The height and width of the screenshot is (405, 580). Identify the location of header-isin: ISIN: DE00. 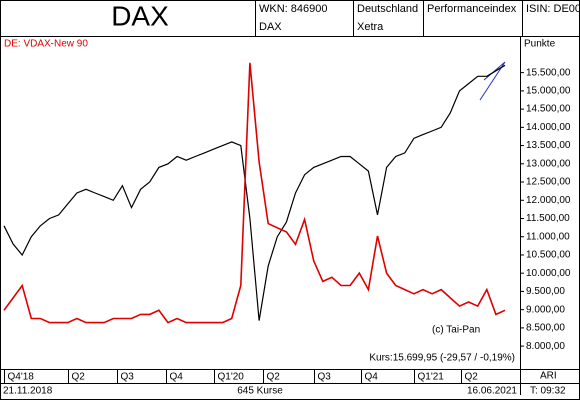
(553, 9).